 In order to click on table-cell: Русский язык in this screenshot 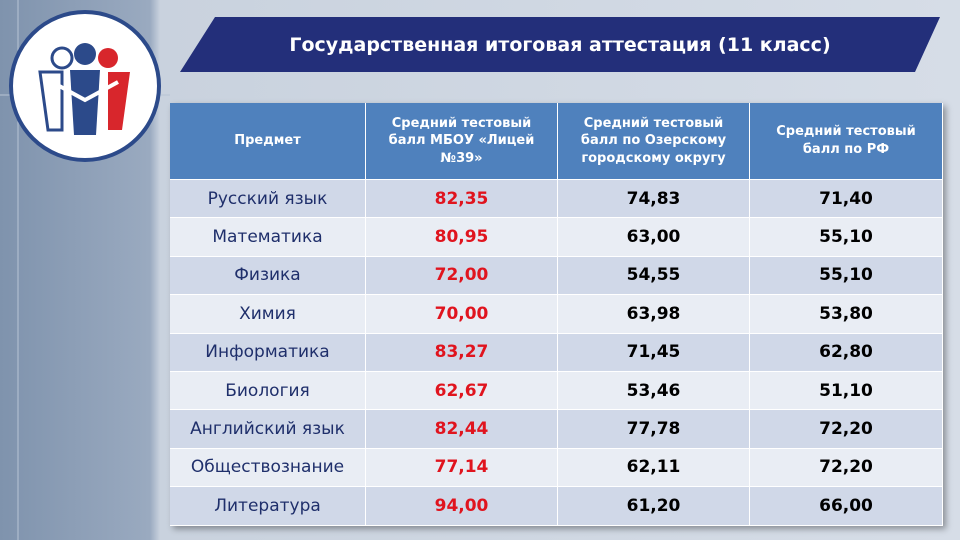, I will do `click(268, 199)`.